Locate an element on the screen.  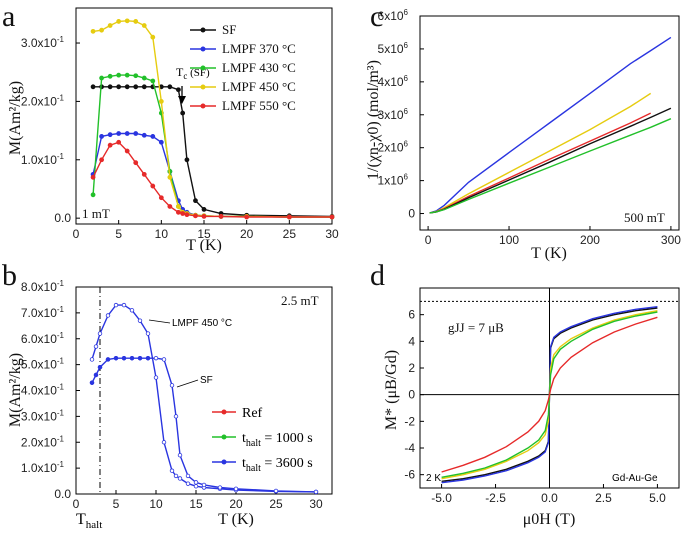
panel-b-y-tick-label: 7.0x10⁻¹ is located at coordinates (43, 312).